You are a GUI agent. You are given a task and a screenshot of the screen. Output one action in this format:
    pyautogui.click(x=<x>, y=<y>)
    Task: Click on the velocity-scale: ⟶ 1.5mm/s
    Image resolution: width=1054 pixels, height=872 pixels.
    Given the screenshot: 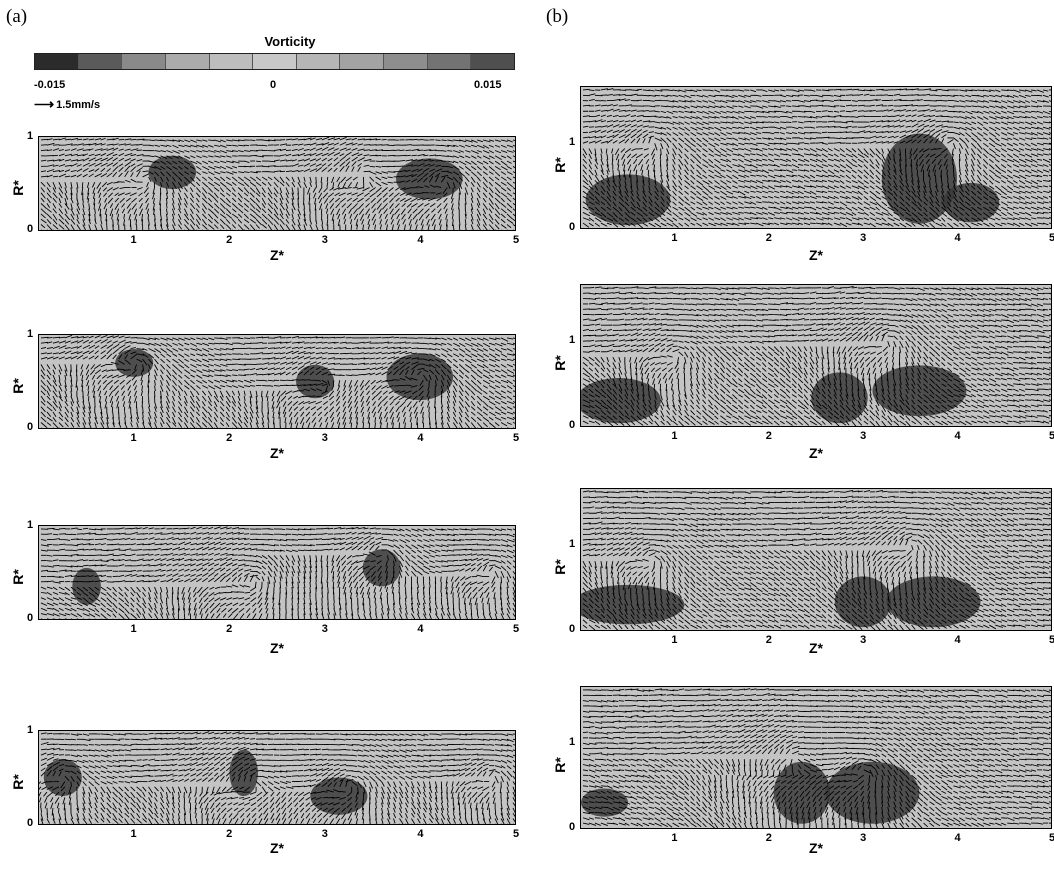 What is the action you would take?
    pyautogui.click(x=67, y=104)
    